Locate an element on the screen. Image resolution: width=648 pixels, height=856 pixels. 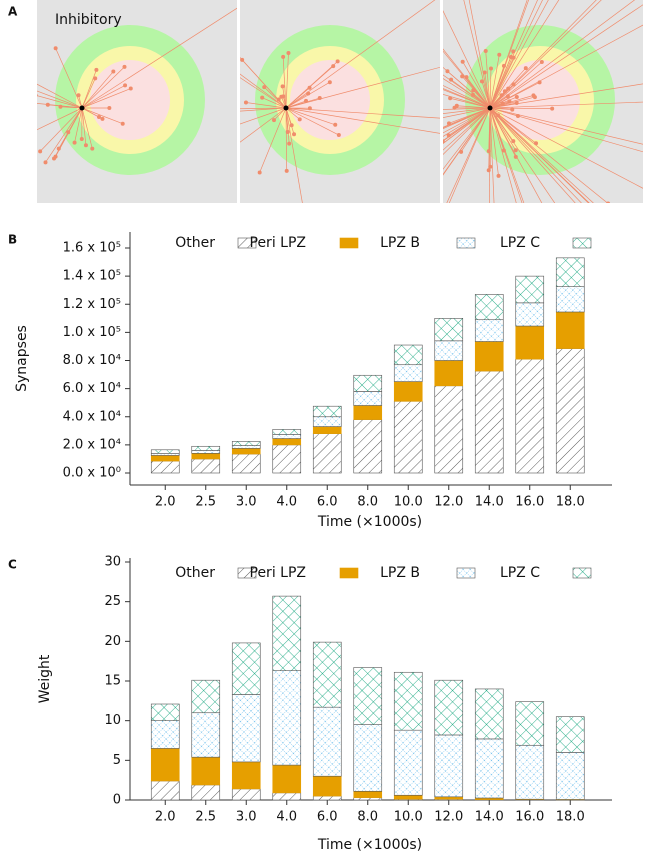
y-tick-label: 10 is located at coordinates (112, 720).